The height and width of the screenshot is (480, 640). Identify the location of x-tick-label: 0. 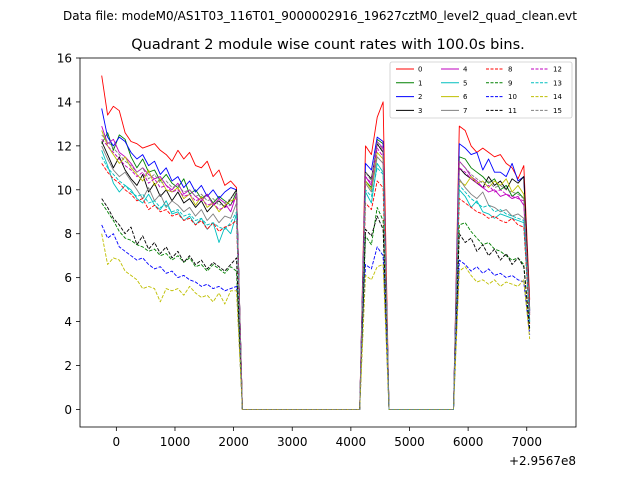
(117, 442).